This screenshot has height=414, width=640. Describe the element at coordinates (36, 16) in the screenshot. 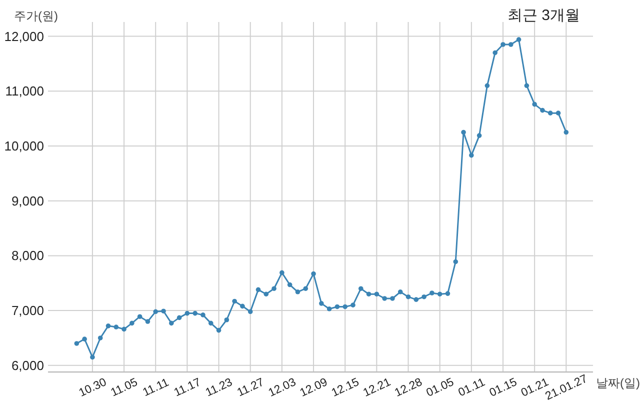

I see `y-axis-title: 주가(원)` at that location.